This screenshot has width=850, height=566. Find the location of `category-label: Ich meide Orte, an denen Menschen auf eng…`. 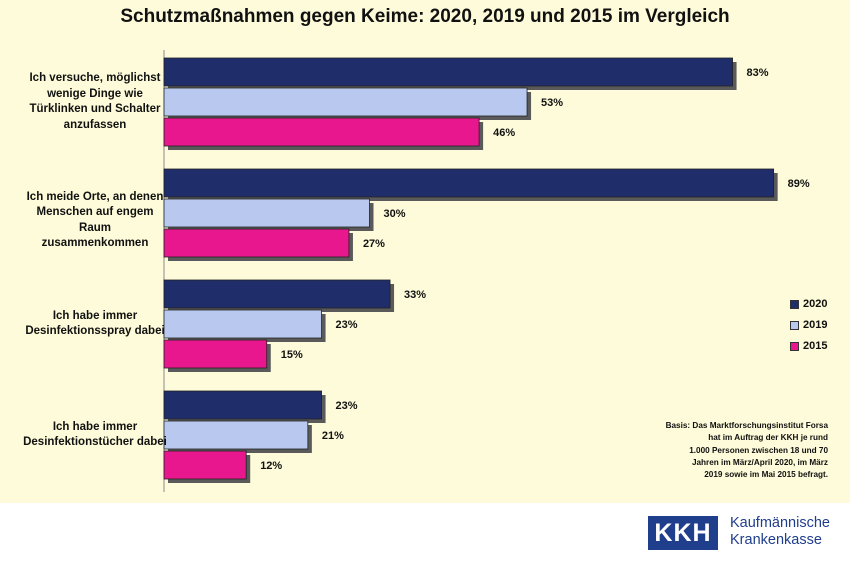

category-label: Ich meide Orte, an denen Menschen auf eng… is located at coordinates (95, 221).